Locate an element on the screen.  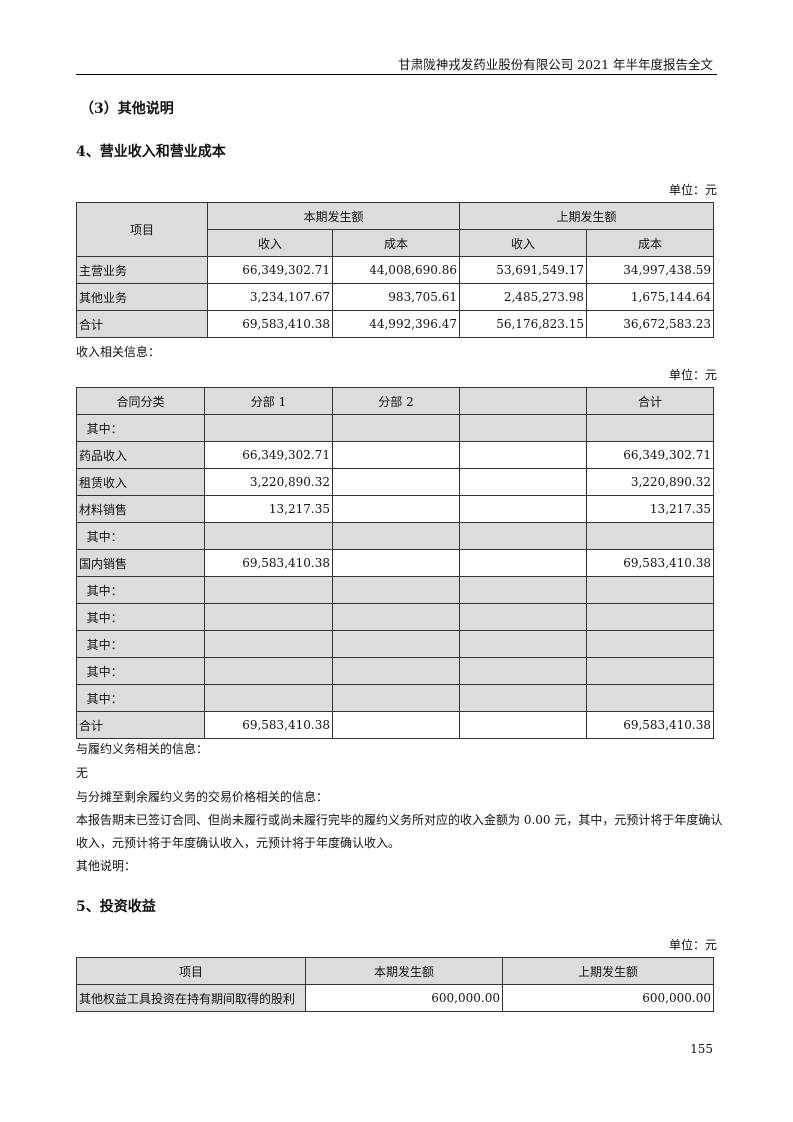
table-row: 材料销售 13,217.35 13,217.35 is located at coordinates (395, 509).